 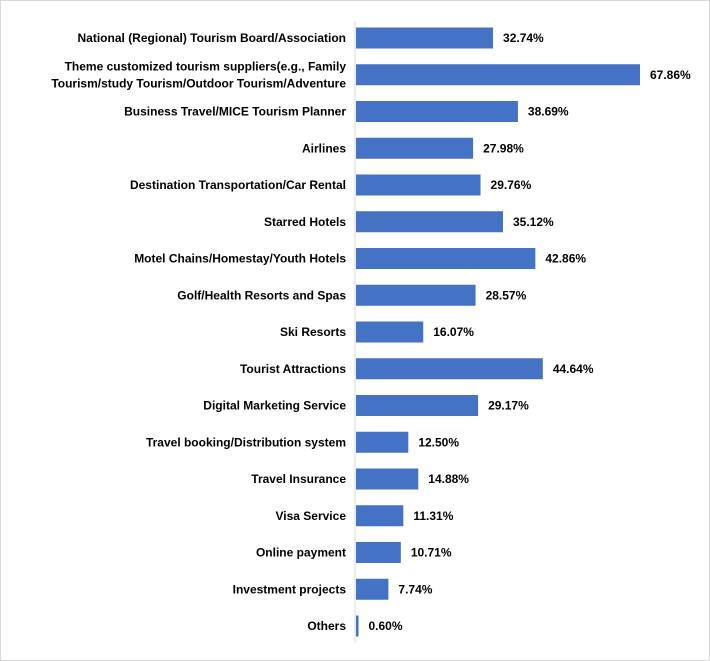 What do you see at coordinates (313, 332) in the screenshot?
I see `category-label: Ski Resorts` at bounding box center [313, 332].